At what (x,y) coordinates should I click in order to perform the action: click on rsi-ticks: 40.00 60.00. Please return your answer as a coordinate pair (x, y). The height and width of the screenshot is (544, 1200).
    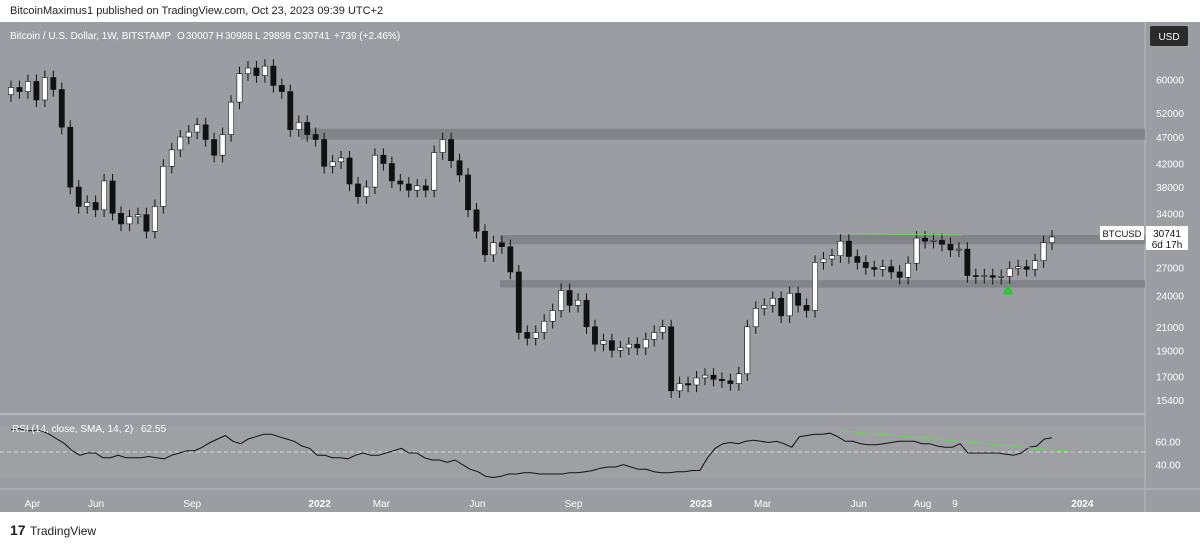
    Looking at the image, I should click on (1167, 454).